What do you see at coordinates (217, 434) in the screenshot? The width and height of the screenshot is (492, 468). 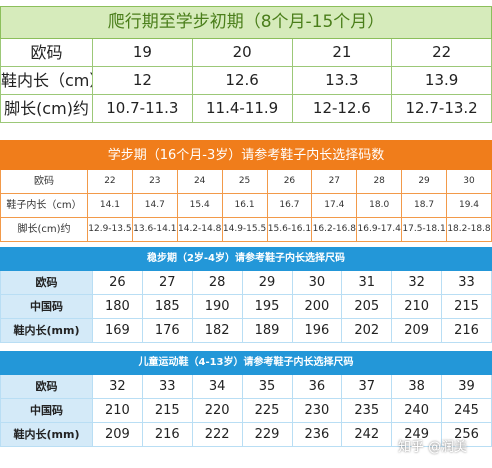 I see `table-cell: 222` at bounding box center [217, 434].